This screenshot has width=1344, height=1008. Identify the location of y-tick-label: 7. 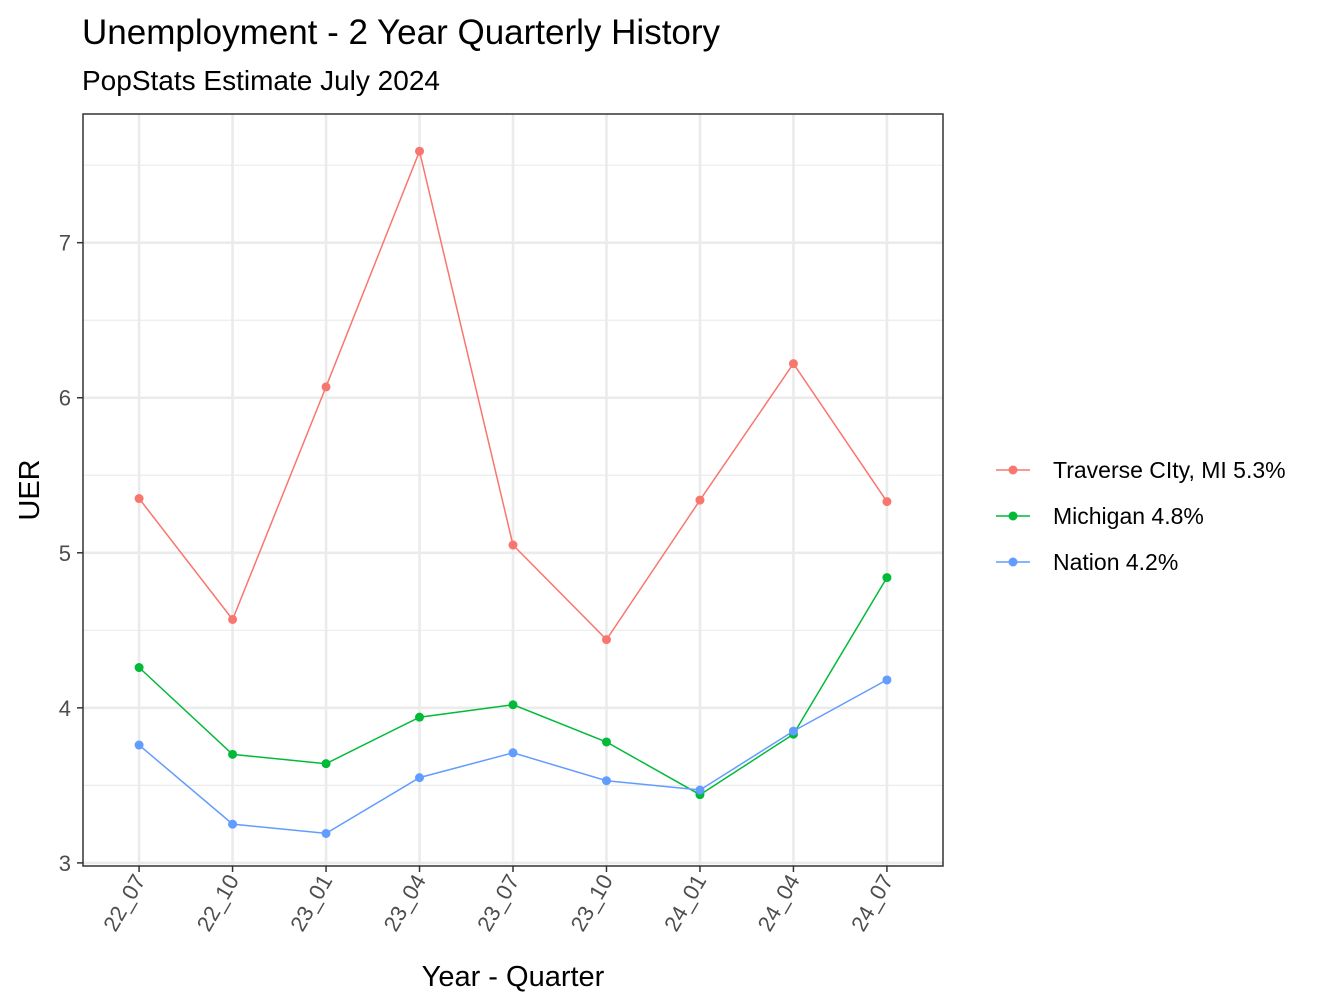
(65, 243).